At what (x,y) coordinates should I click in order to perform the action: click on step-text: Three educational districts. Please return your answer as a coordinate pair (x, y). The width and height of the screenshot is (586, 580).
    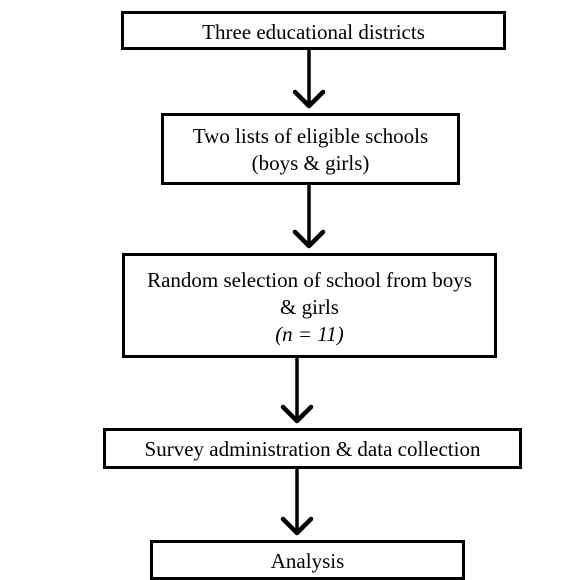
    Looking at the image, I should click on (313, 32).